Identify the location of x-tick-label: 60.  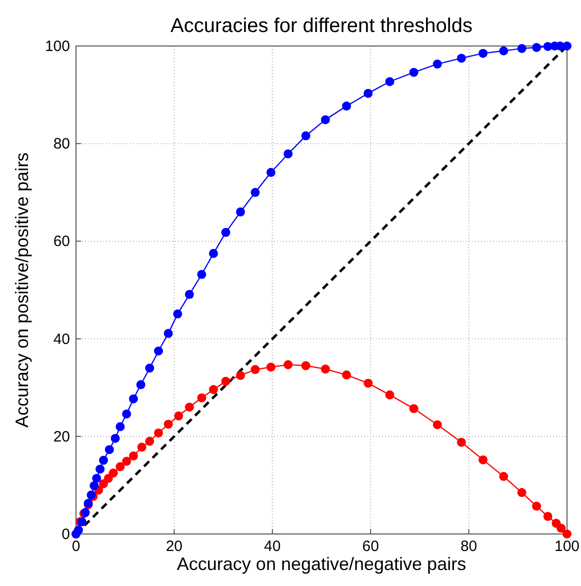
(370, 546).